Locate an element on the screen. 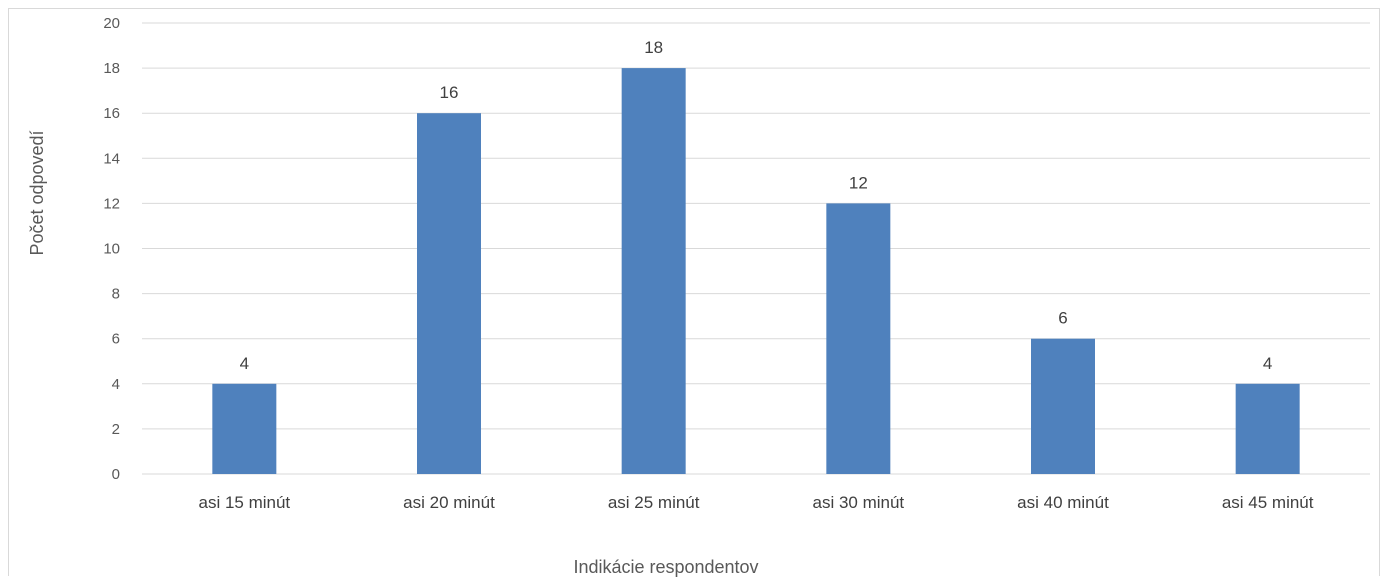  y-axis-ticks: 0 2 4 6 8 10 12 14 16 18 20 is located at coordinates (111, 249).